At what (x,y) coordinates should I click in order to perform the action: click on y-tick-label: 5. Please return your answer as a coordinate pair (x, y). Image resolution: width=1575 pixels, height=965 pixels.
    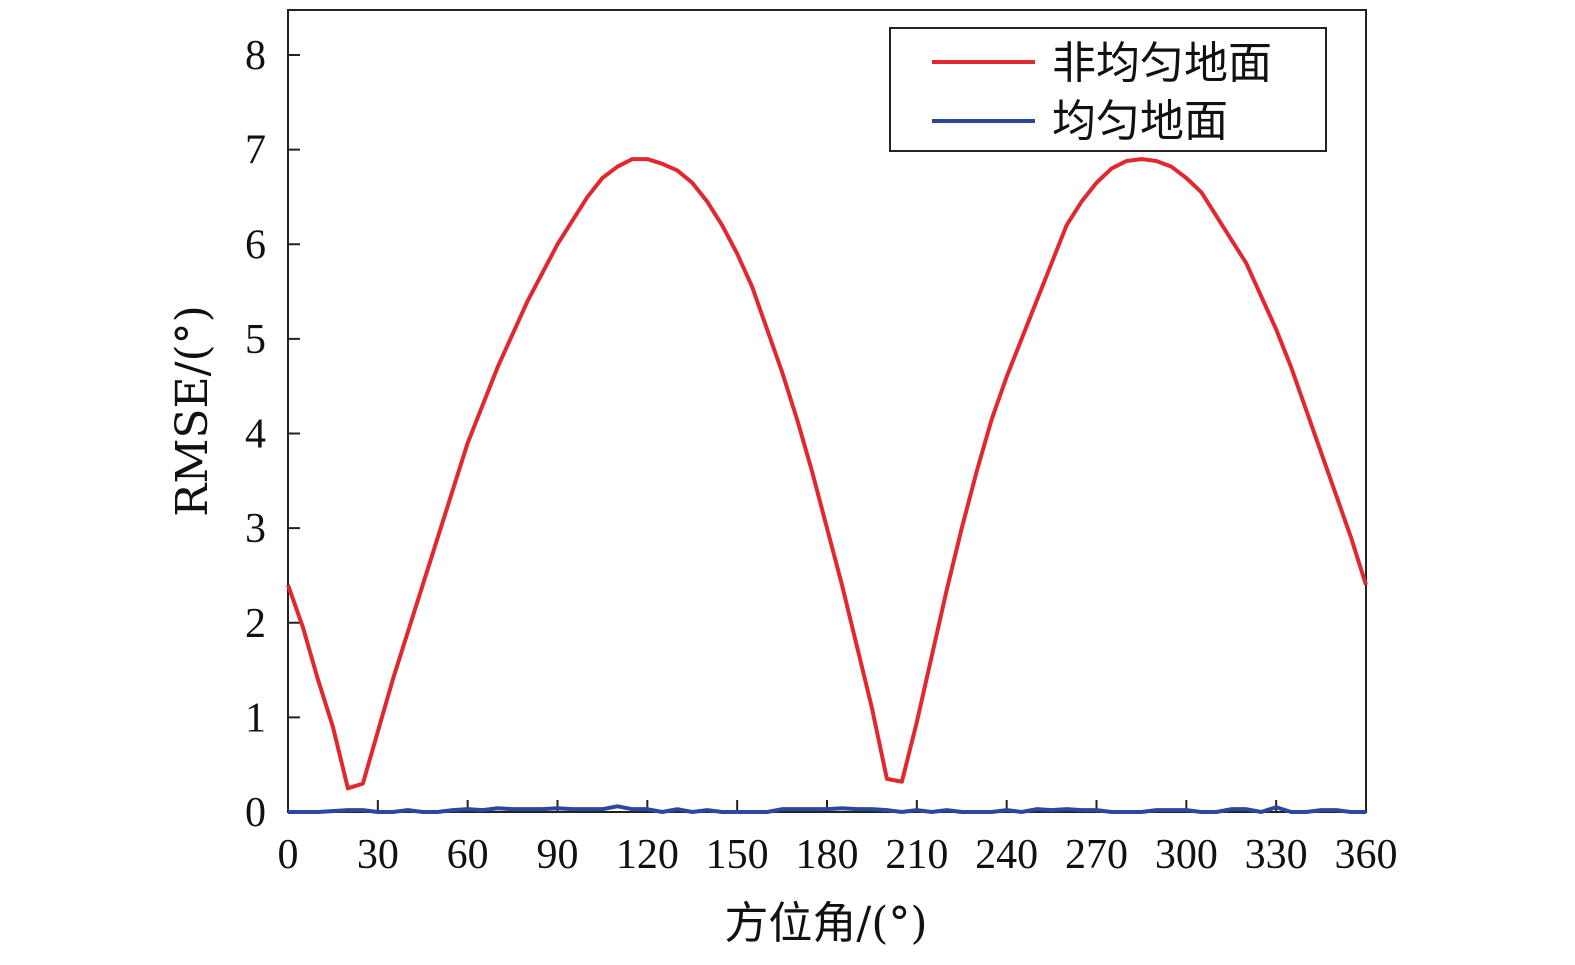
    Looking at the image, I should click on (255, 340).